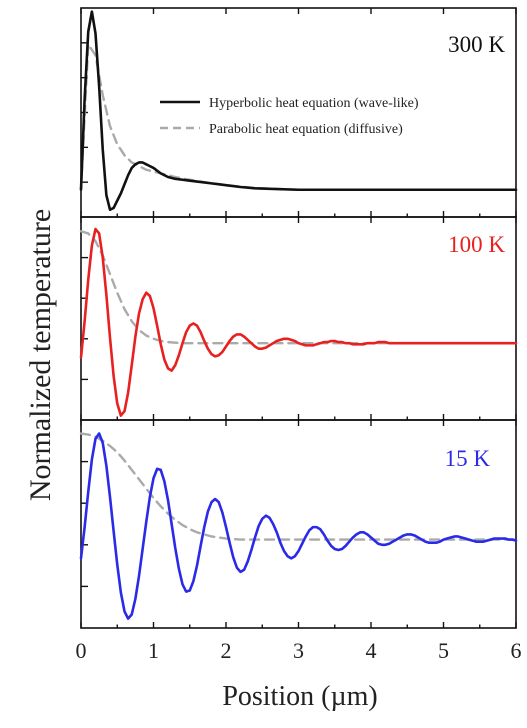 The height and width of the screenshot is (728, 527). Describe the element at coordinates (314, 103) in the screenshot. I see `legend-label-hyperbolic: Hyperbolic heat equation (wave-like)` at that location.